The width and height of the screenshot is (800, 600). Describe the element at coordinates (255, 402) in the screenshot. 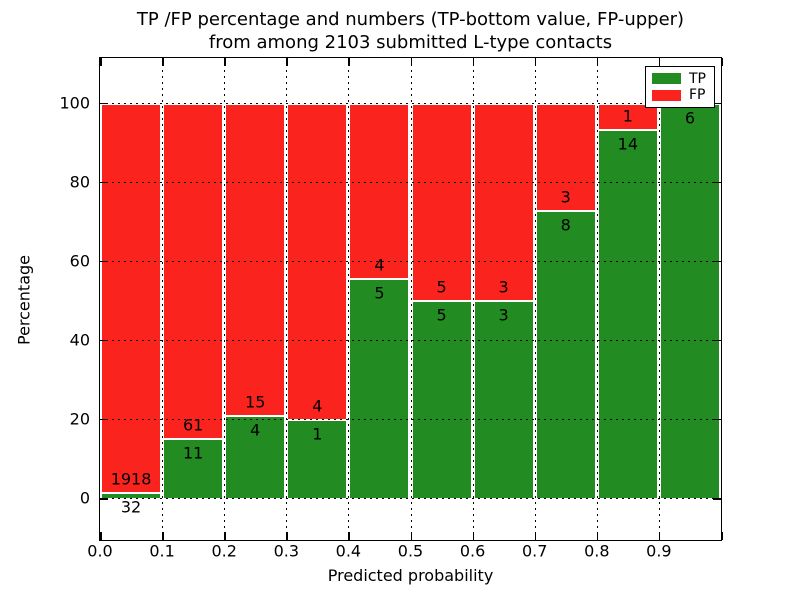

I see `bar-count-label-fp: 15` at that location.